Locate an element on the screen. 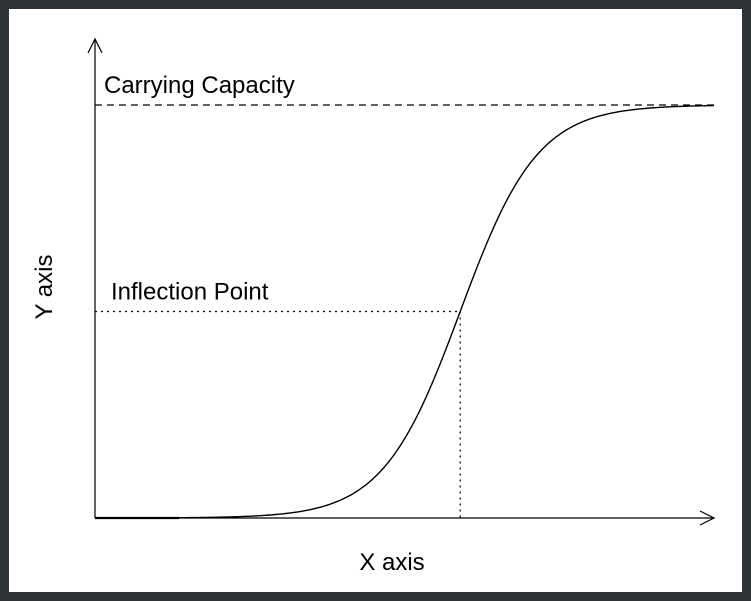 Image resolution: width=751 pixels, height=601 pixels. y-axis-arrowhead is located at coordinates (95, 45).